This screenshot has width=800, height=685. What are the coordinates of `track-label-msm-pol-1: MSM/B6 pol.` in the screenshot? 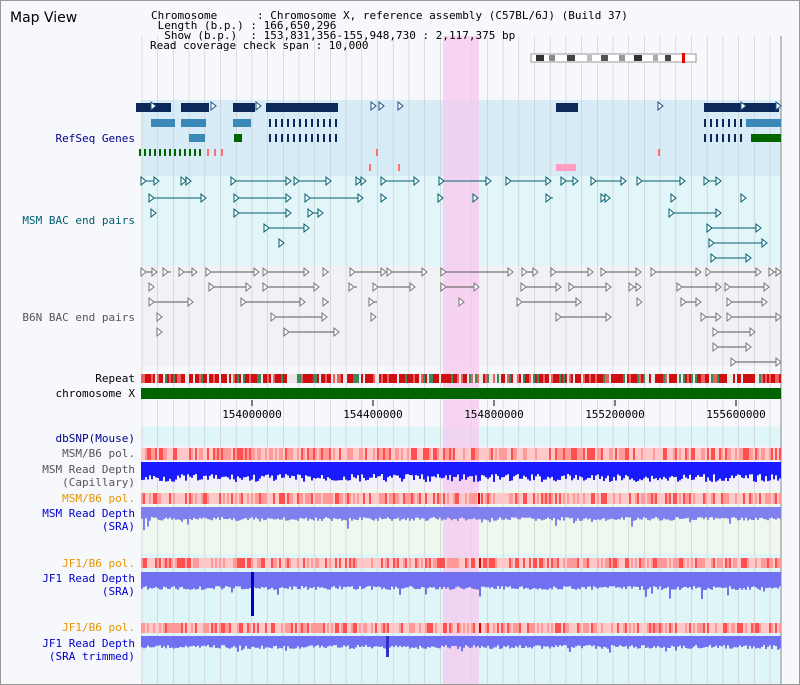 It's located at (98, 453).